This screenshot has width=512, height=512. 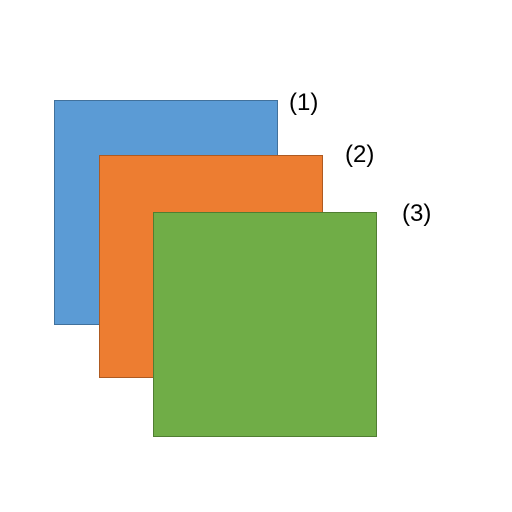 What do you see at coordinates (359, 155) in the screenshot?
I see `layer-2-label: (2)` at bounding box center [359, 155].